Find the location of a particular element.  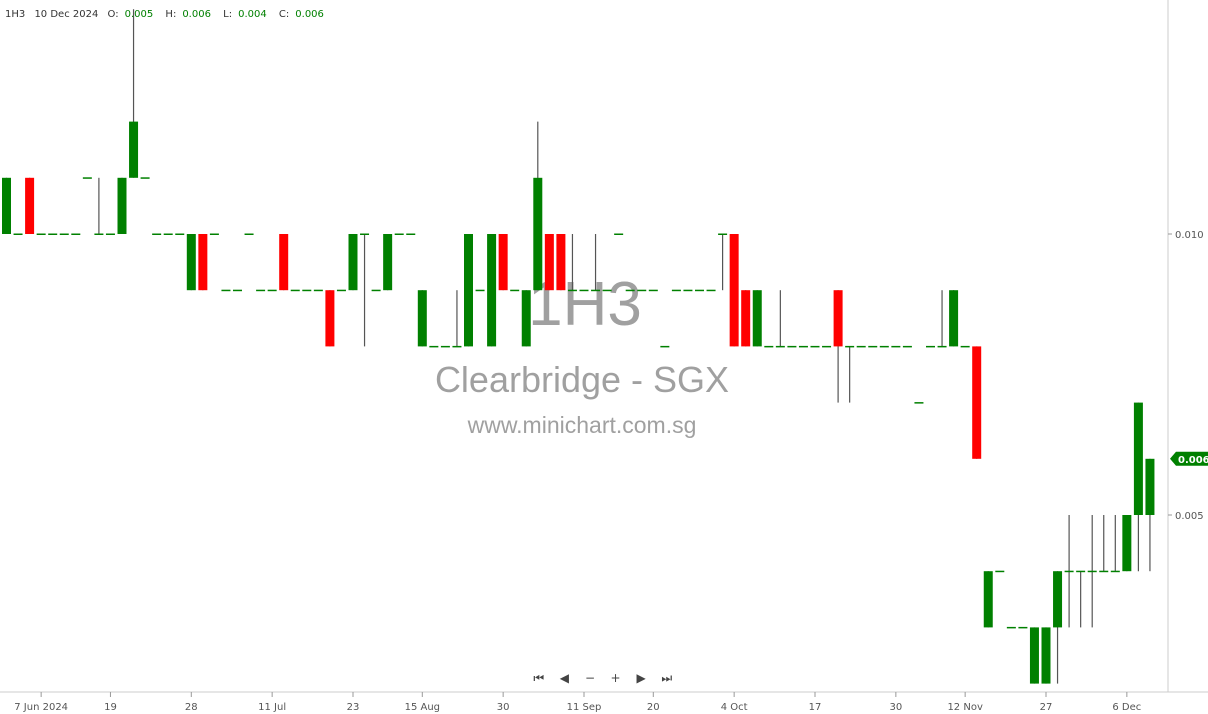

last-price-tag: 0.006 is located at coordinates (1189, 458).